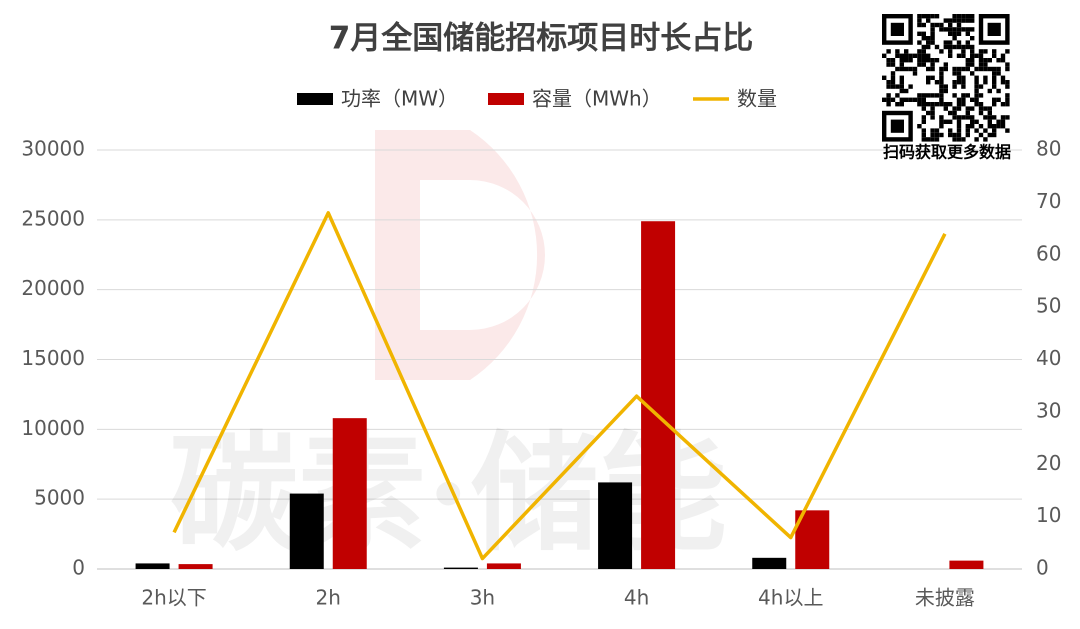 The height and width of the screenshot is (629, 1080). What do you see at coordinates (1048, 149) in the screenshot?
I see `y2-tick-label: 80` at bounding box center [1048, 149].